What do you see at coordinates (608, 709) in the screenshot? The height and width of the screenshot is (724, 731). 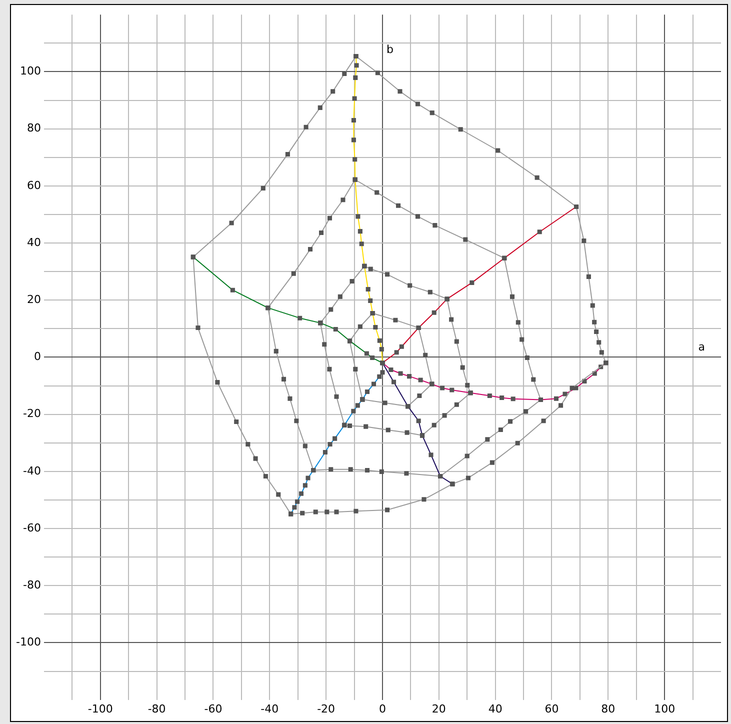 I see `x-tick-label: 80` at bounding box center [608, 709].